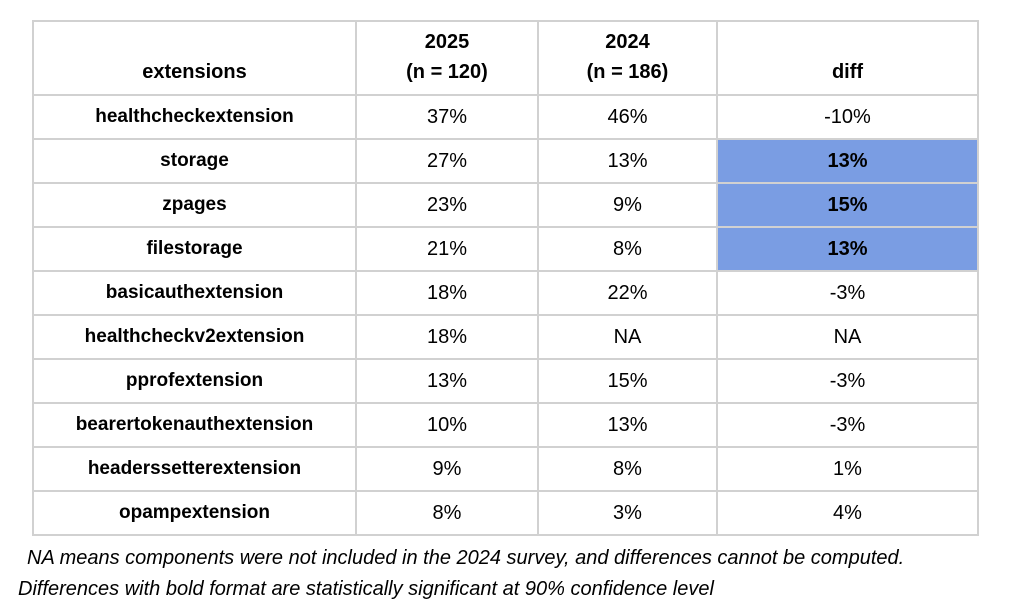 This screenshot has width=1012, height=610. I want to click on extension-name-cell: healthcheckextension, so click(194, 117).